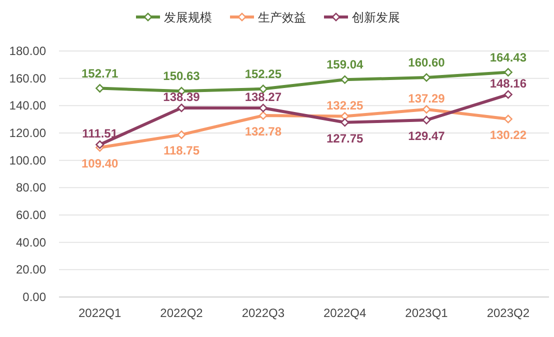 The image size is (554, 337). Describe the element at coordinates (263, 73) in the screenshot. I see `data-label: 152.25` at that location.